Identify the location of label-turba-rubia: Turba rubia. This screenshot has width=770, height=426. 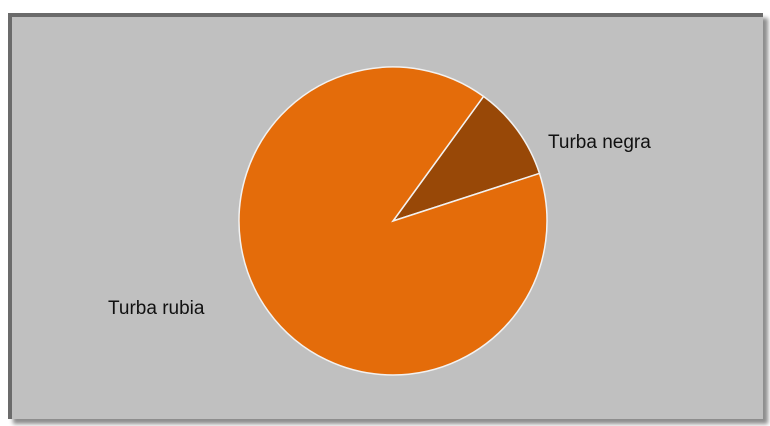
(156, 308).